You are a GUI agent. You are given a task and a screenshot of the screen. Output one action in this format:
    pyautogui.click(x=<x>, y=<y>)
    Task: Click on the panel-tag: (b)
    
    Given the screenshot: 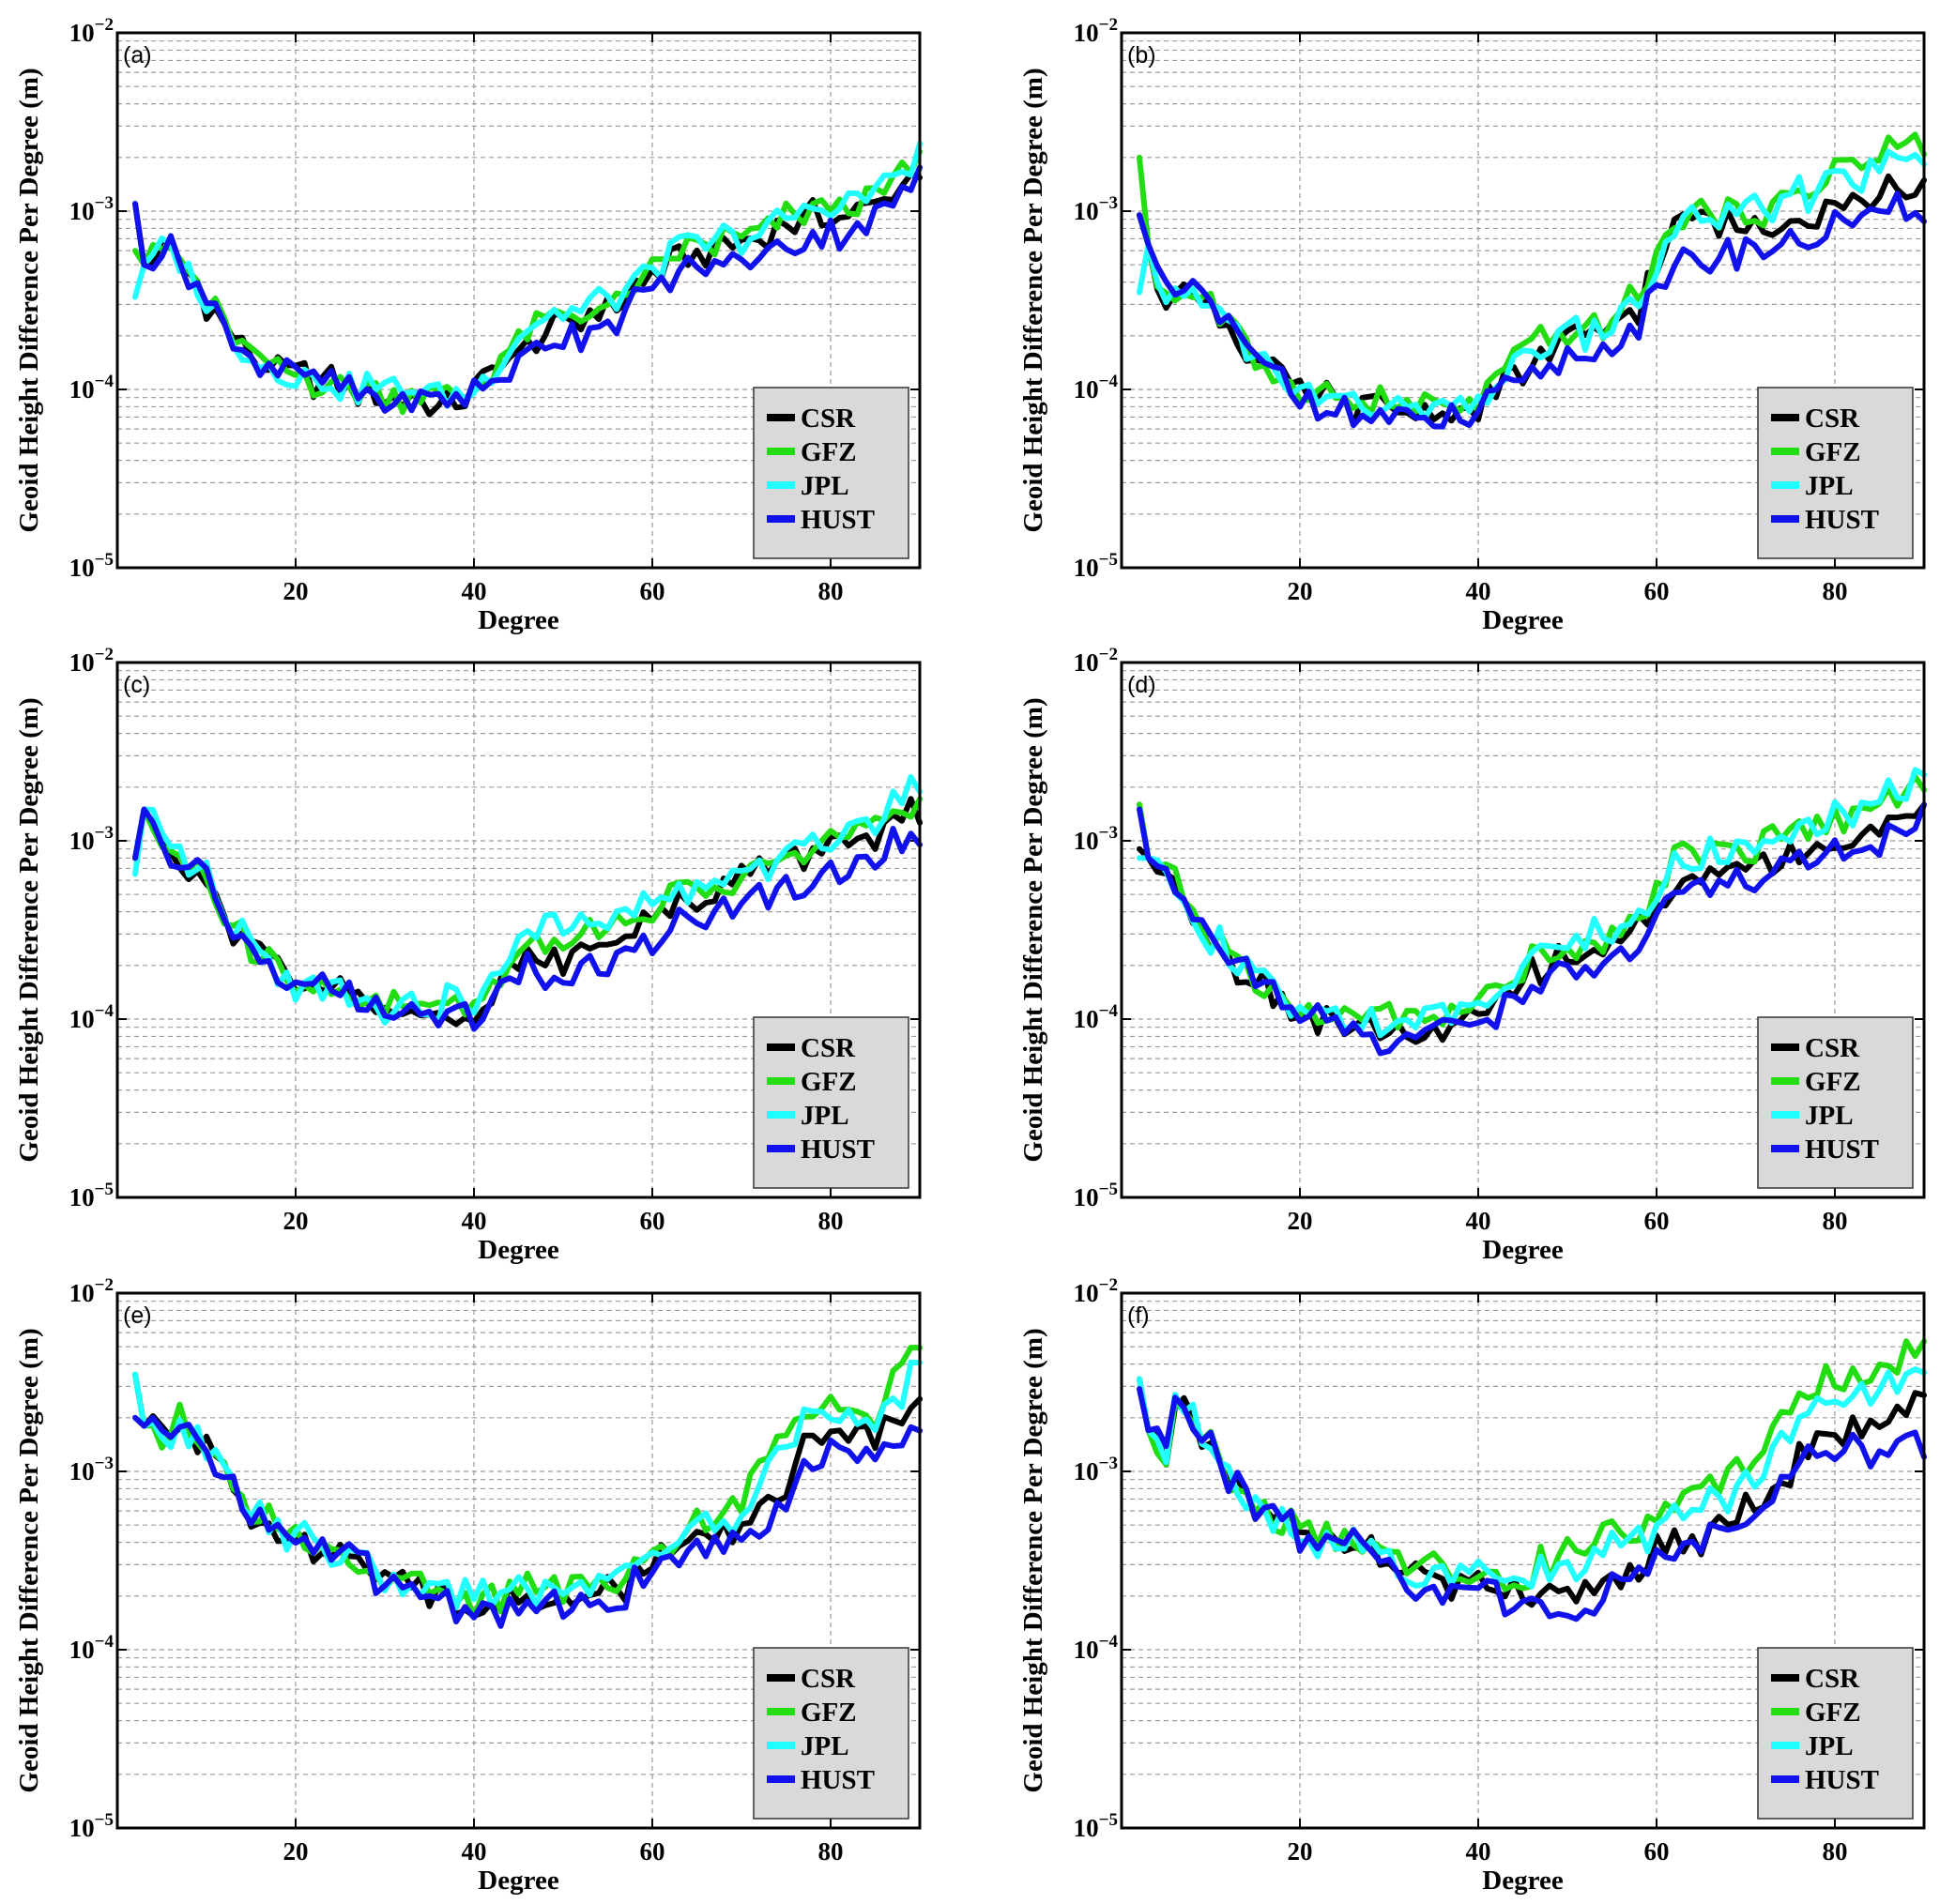 What is the action you would take?
    pyautogui.click(x=1141, y=55)
    